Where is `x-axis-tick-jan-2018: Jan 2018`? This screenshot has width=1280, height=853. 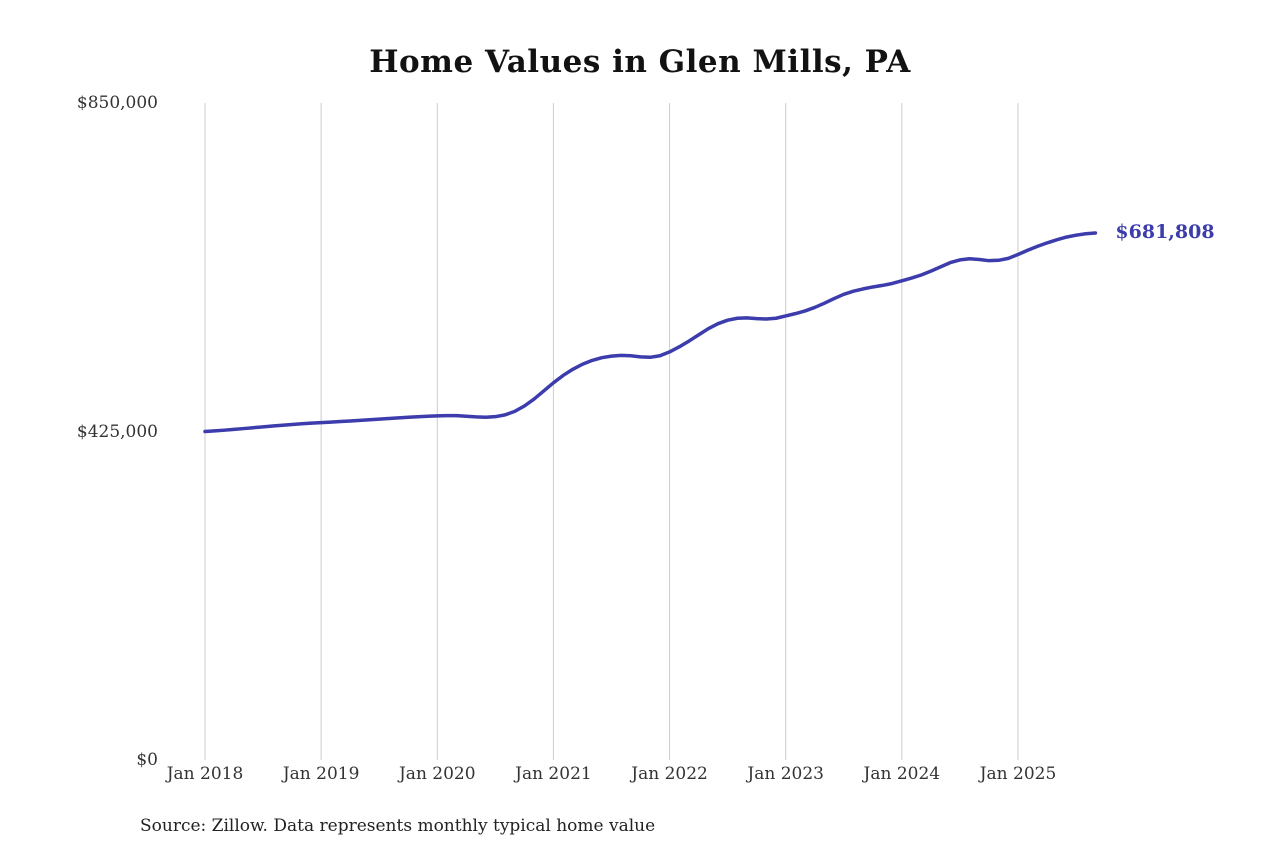 x-axis-tick-jan-2018: Jan 2018 is located at coordinates (205, 774).